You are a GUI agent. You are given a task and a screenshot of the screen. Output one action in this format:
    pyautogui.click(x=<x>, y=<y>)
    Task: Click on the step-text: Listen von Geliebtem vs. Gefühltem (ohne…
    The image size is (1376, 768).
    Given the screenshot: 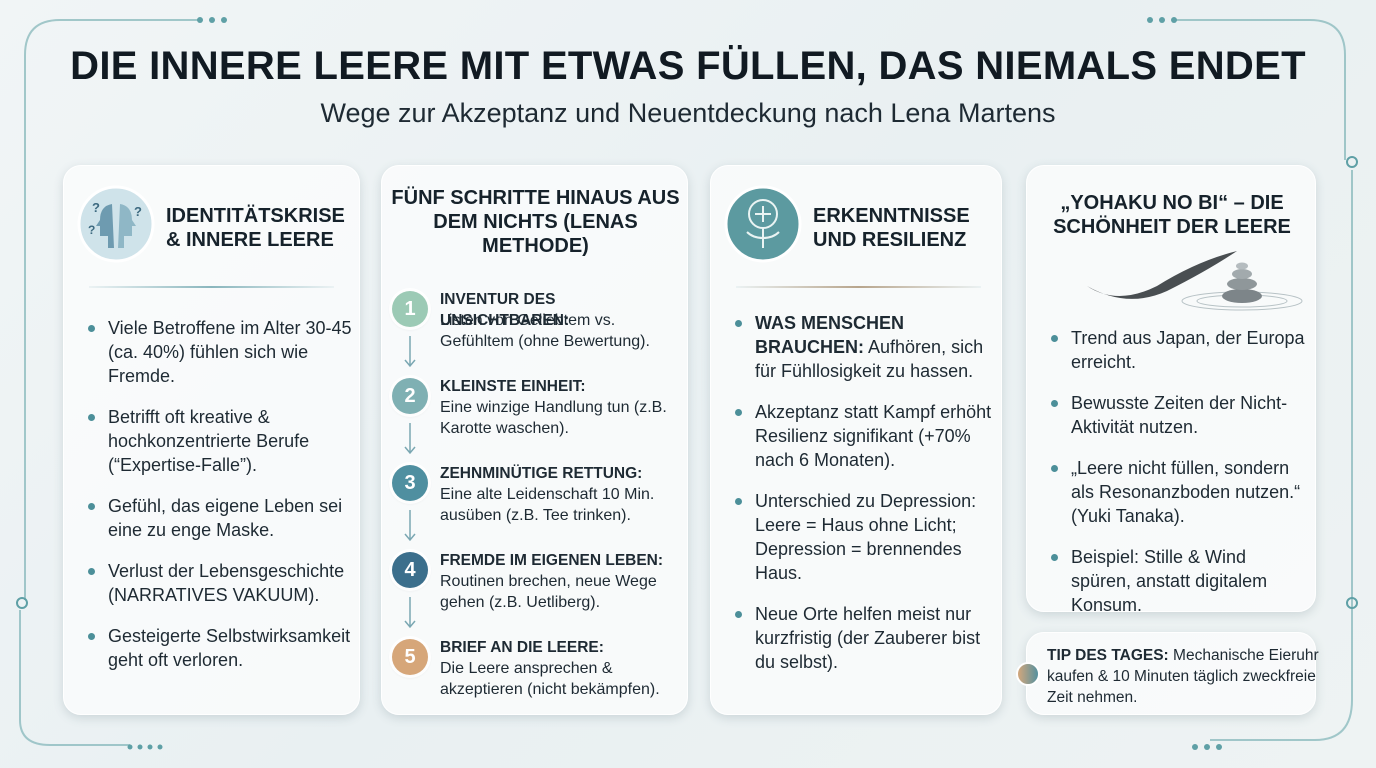 What is the action you would take?
    pyautogui.click(x=545, y=331)
    